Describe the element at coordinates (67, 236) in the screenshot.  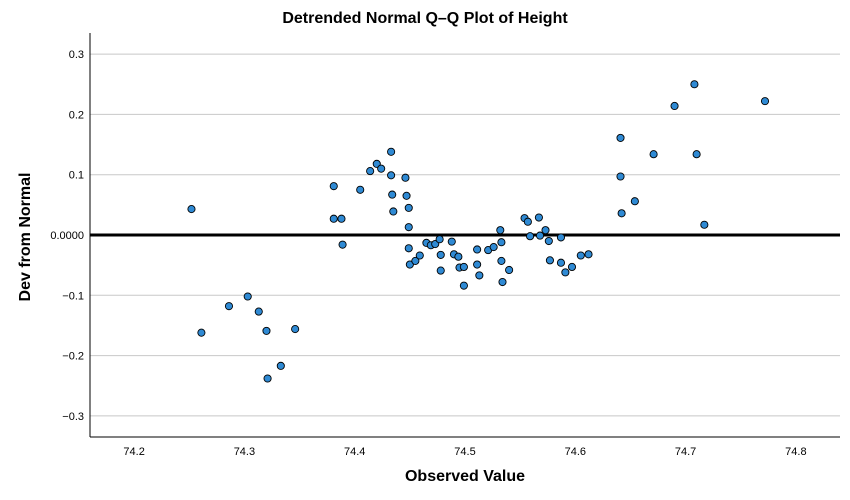
I see `y-tick-label: 0.0000` at that location.